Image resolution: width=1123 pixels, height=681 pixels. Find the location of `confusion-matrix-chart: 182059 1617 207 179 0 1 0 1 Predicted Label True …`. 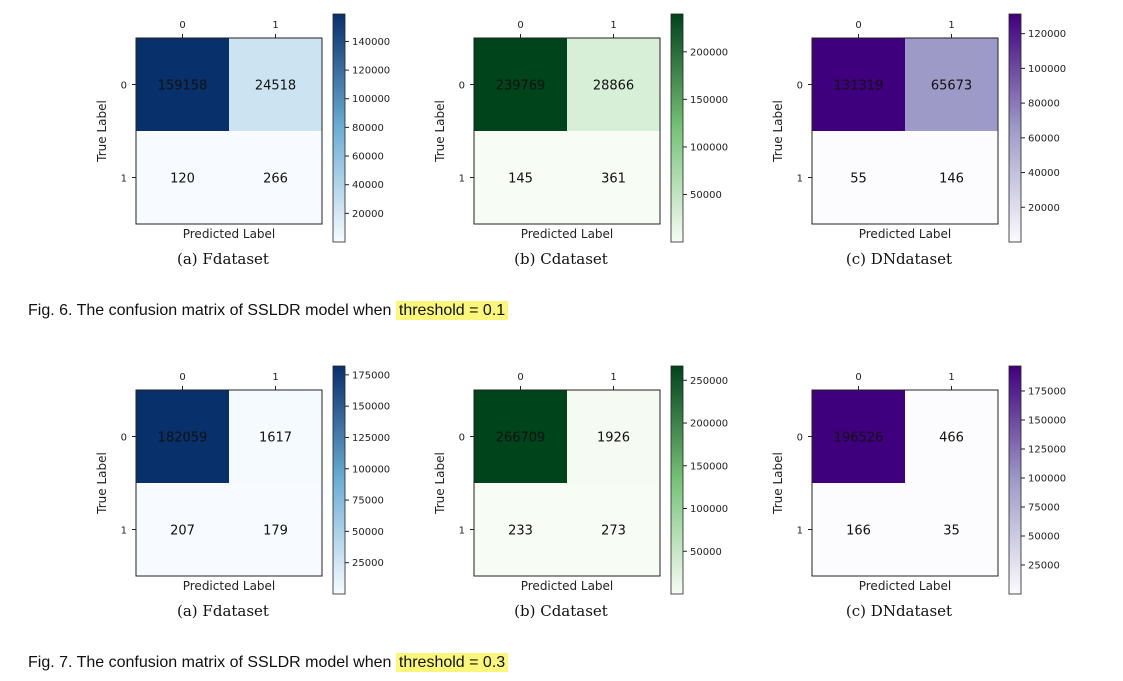

confusion-matrix-chart: 182059 1617 207 179 0 1 0 1 Predicted Label True … is located at coordinates (242, 480).